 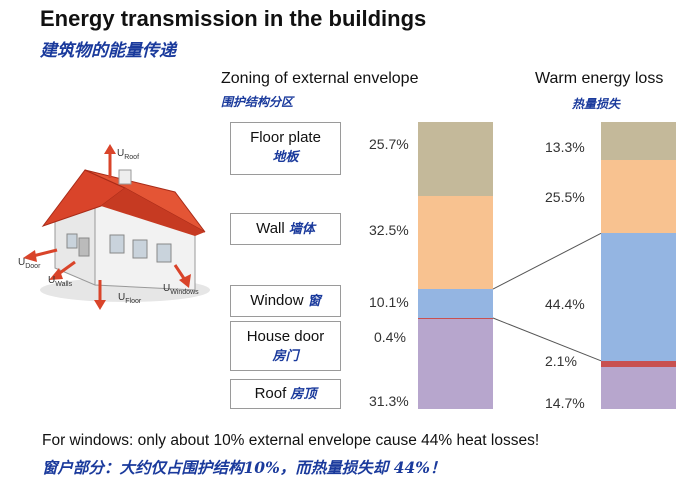 What do you see at coordinates (390, 337) in the screenshot?
I see `envelope-pct-door: 0.4%` at bounding box center [390, 337].